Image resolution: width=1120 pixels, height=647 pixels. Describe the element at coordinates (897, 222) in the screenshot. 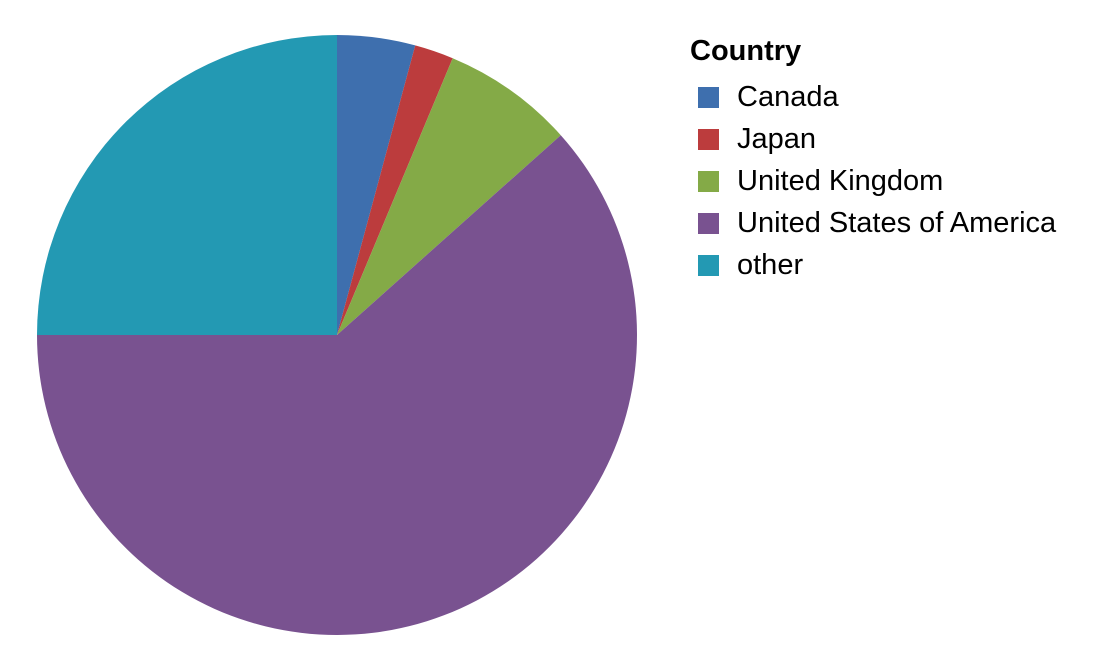

I see `legend-label-united-states: United States of America` at that location.